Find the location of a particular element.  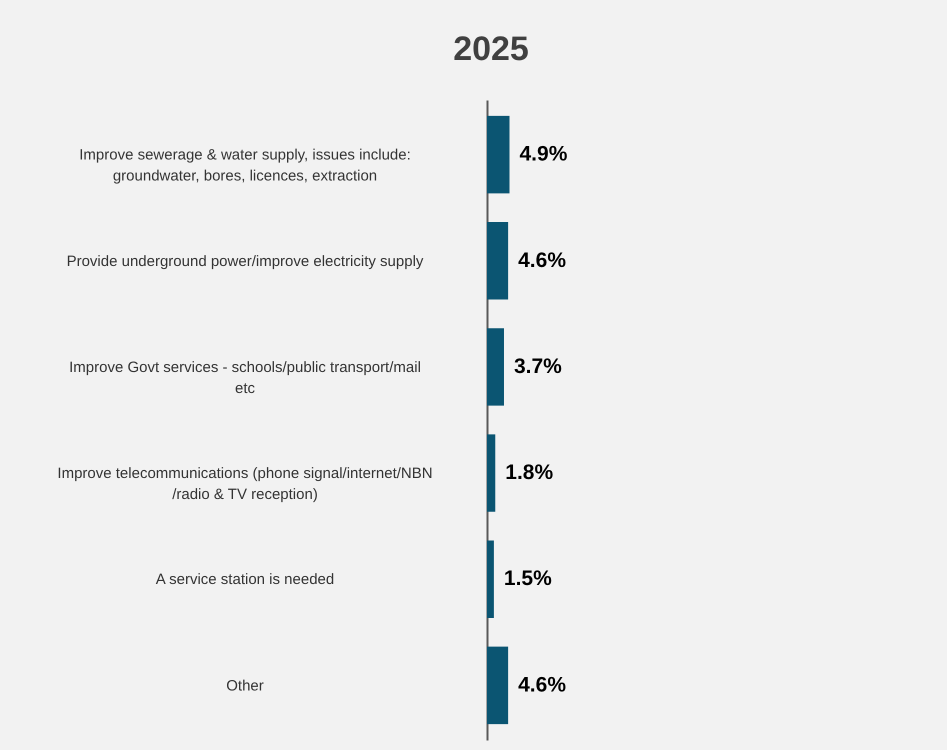

y-tick-label: Improve Govt services - schools/public transport/mail etc is located at coordinates (245, 377).